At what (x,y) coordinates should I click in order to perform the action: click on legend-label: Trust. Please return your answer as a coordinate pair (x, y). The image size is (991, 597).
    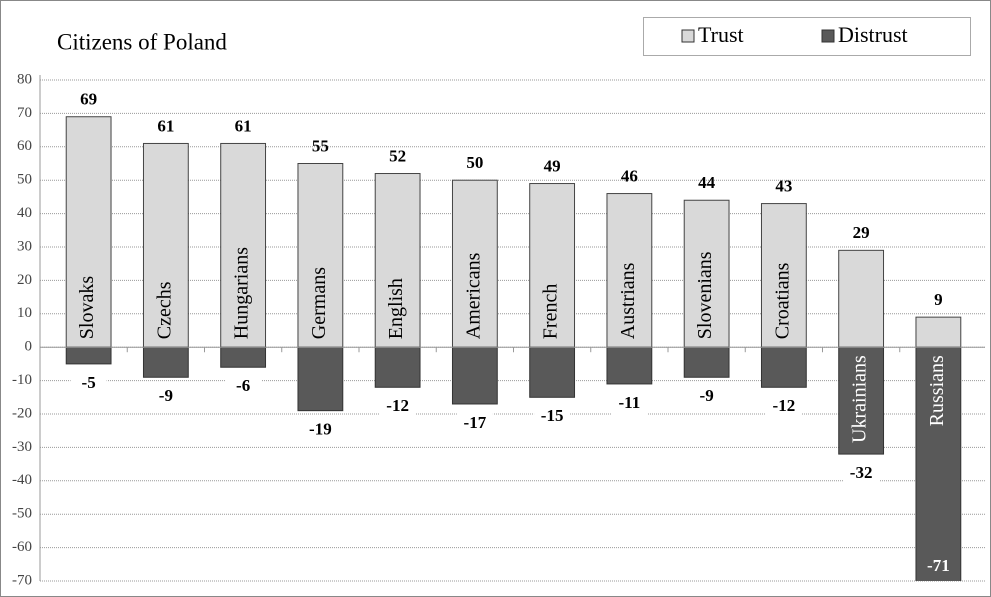
    Looking at the image, I should click on (721, 34).